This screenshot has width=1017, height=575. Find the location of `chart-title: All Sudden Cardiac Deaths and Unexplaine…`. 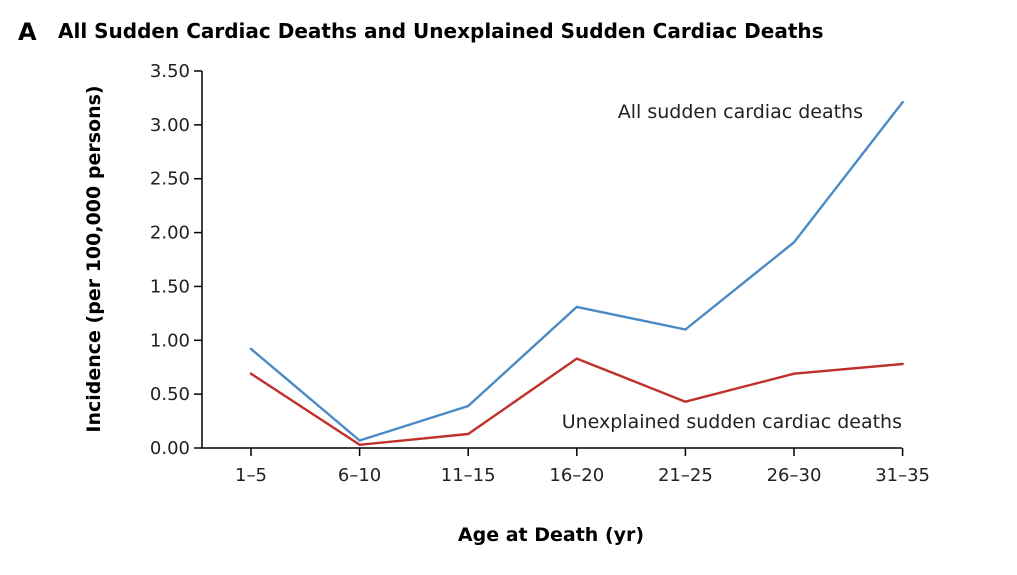

chart-title: All Sudden Cardiac Deaths and Unexplaine… is located at coordinates (441, 31).